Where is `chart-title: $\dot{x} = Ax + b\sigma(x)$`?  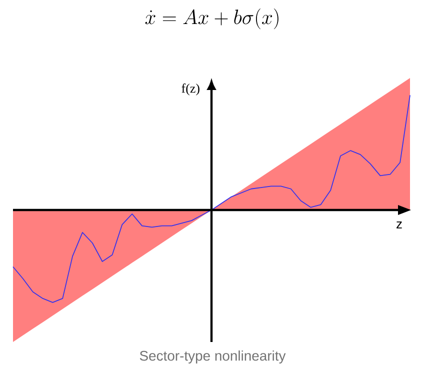
chart-title: $\dot{x} = Ax + b\sigma(x)$ is located at coordinates (211, 19).